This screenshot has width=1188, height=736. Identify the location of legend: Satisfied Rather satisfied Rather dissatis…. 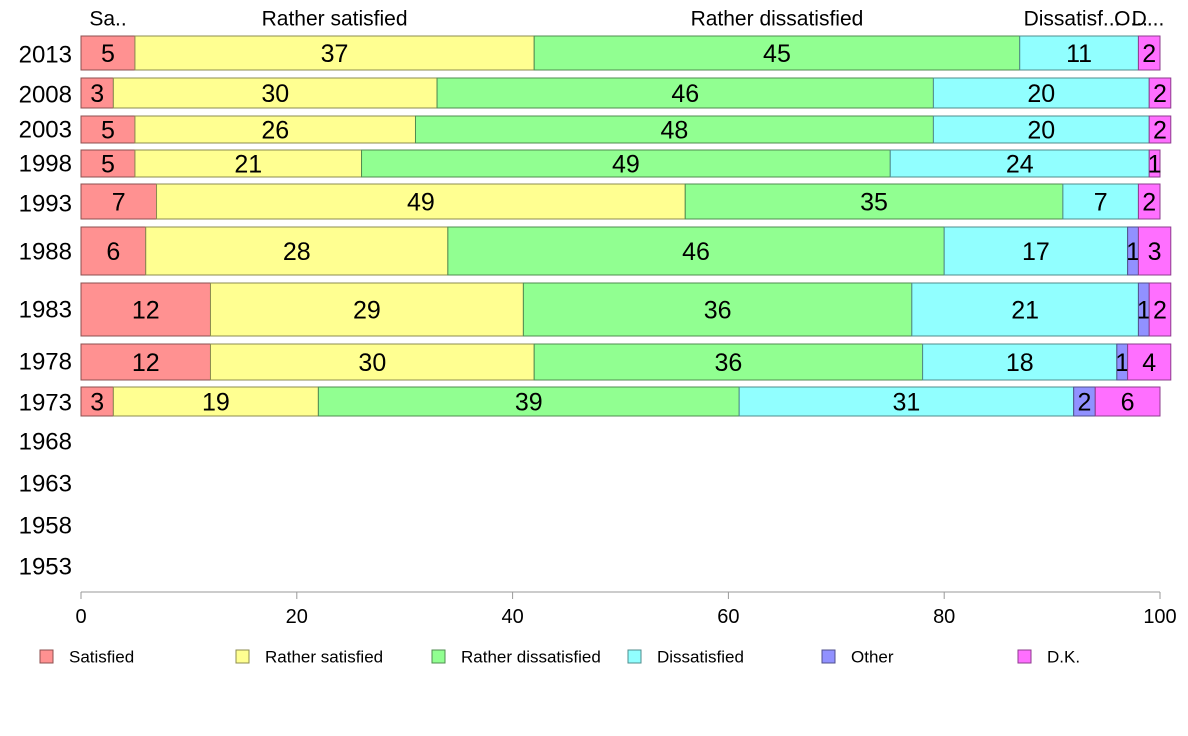
(559, 657).